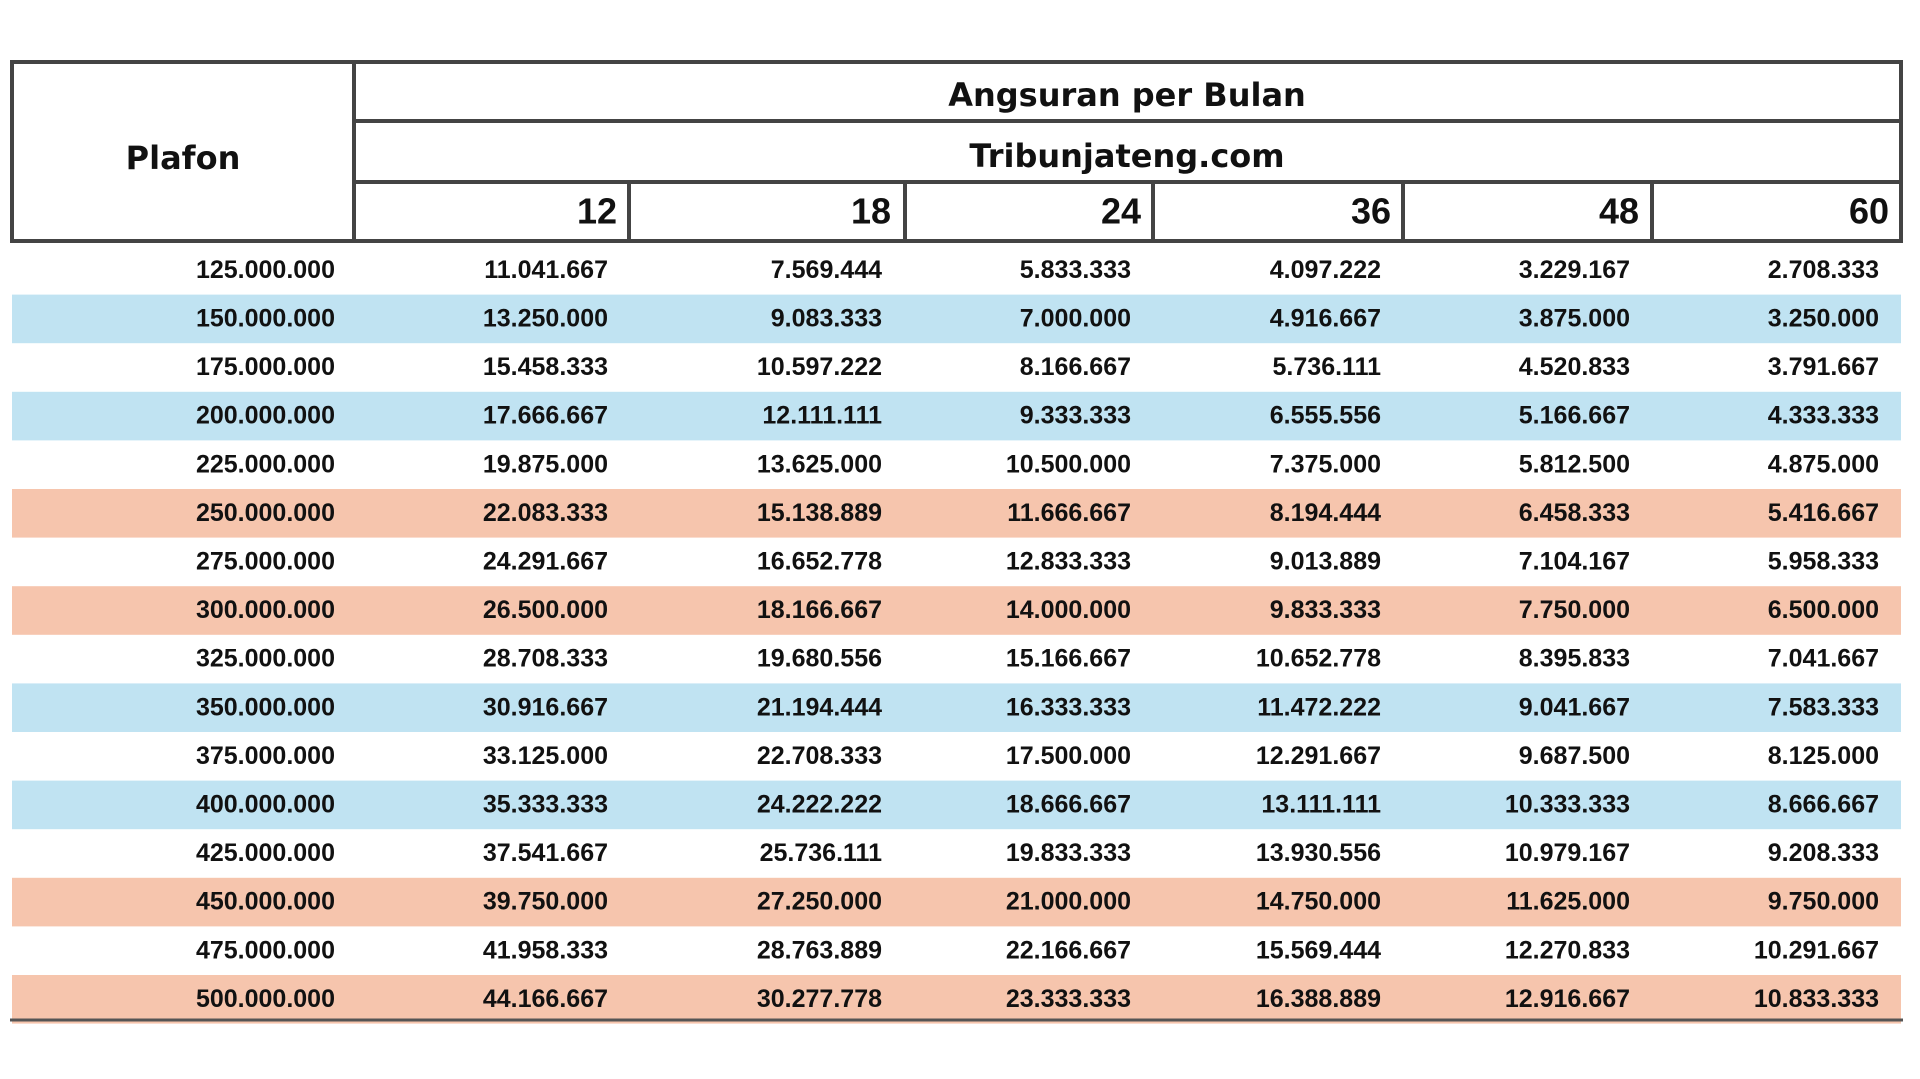 This screenshot has width=1920, height=1079. Describe the element at coordinates (1823, 270) in the screenshot. I see `installment-cell: 2.708.333` at that location.